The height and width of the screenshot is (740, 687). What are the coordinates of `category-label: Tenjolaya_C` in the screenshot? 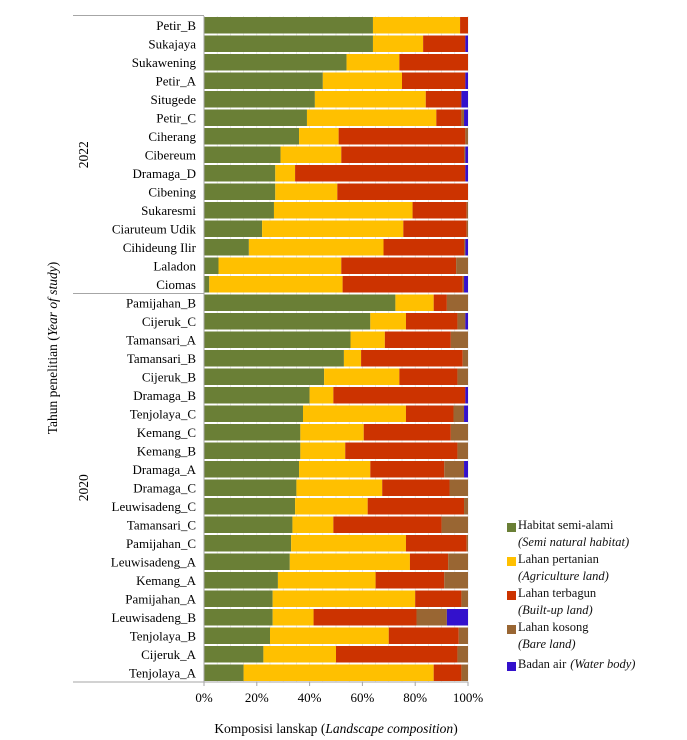 It's located at (163, 413).